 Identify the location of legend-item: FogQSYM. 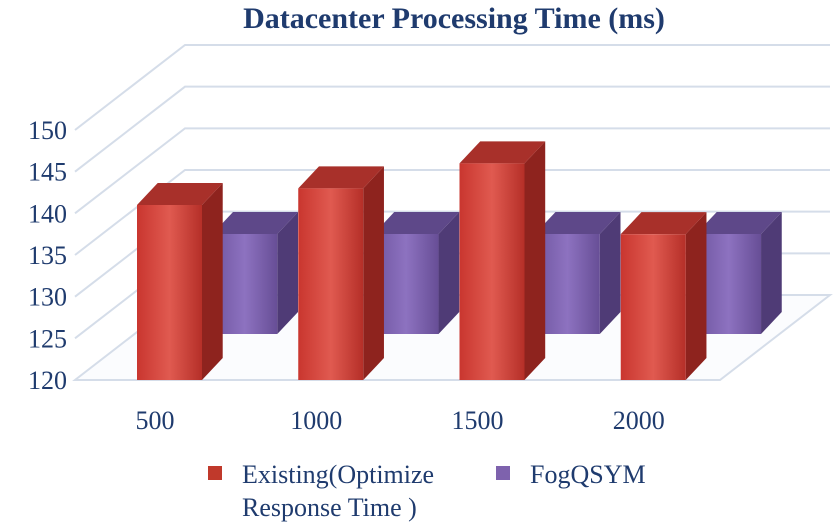
(571, 474).